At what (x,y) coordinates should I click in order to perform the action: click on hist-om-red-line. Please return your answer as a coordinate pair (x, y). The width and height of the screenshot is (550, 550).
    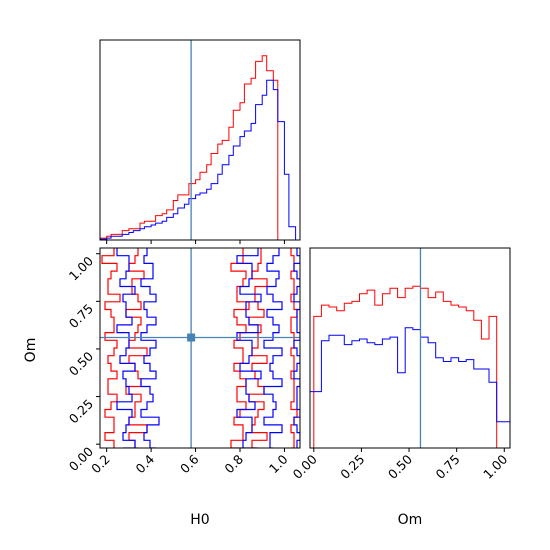
    Looking at the image, I should click on (410, 366).